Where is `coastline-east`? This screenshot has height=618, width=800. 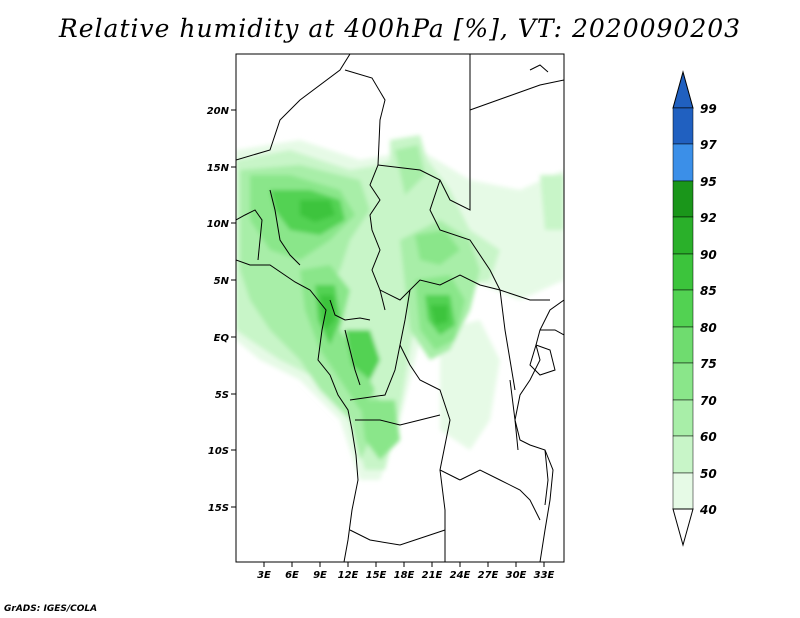 coastline-east is located at coordinates (539, 430).